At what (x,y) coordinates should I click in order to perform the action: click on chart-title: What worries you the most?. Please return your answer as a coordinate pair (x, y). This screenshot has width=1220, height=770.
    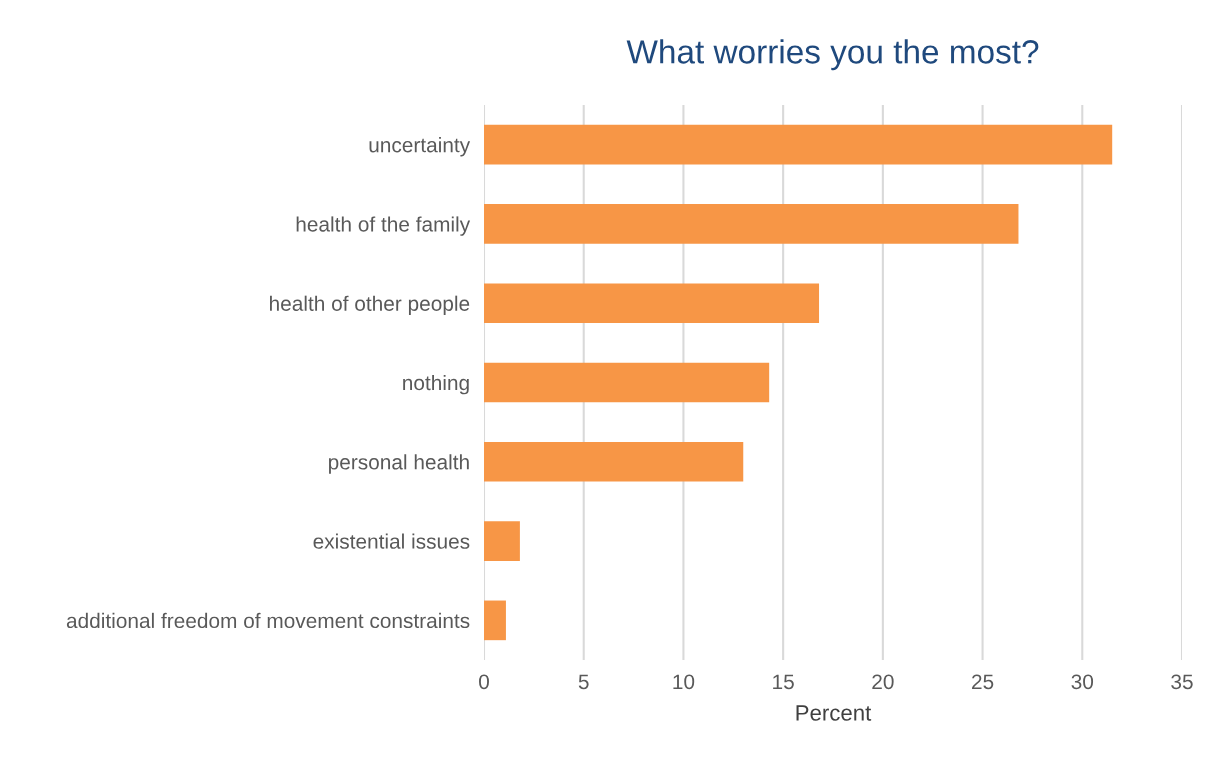
    Looking at the image, I should click on (832, 55).